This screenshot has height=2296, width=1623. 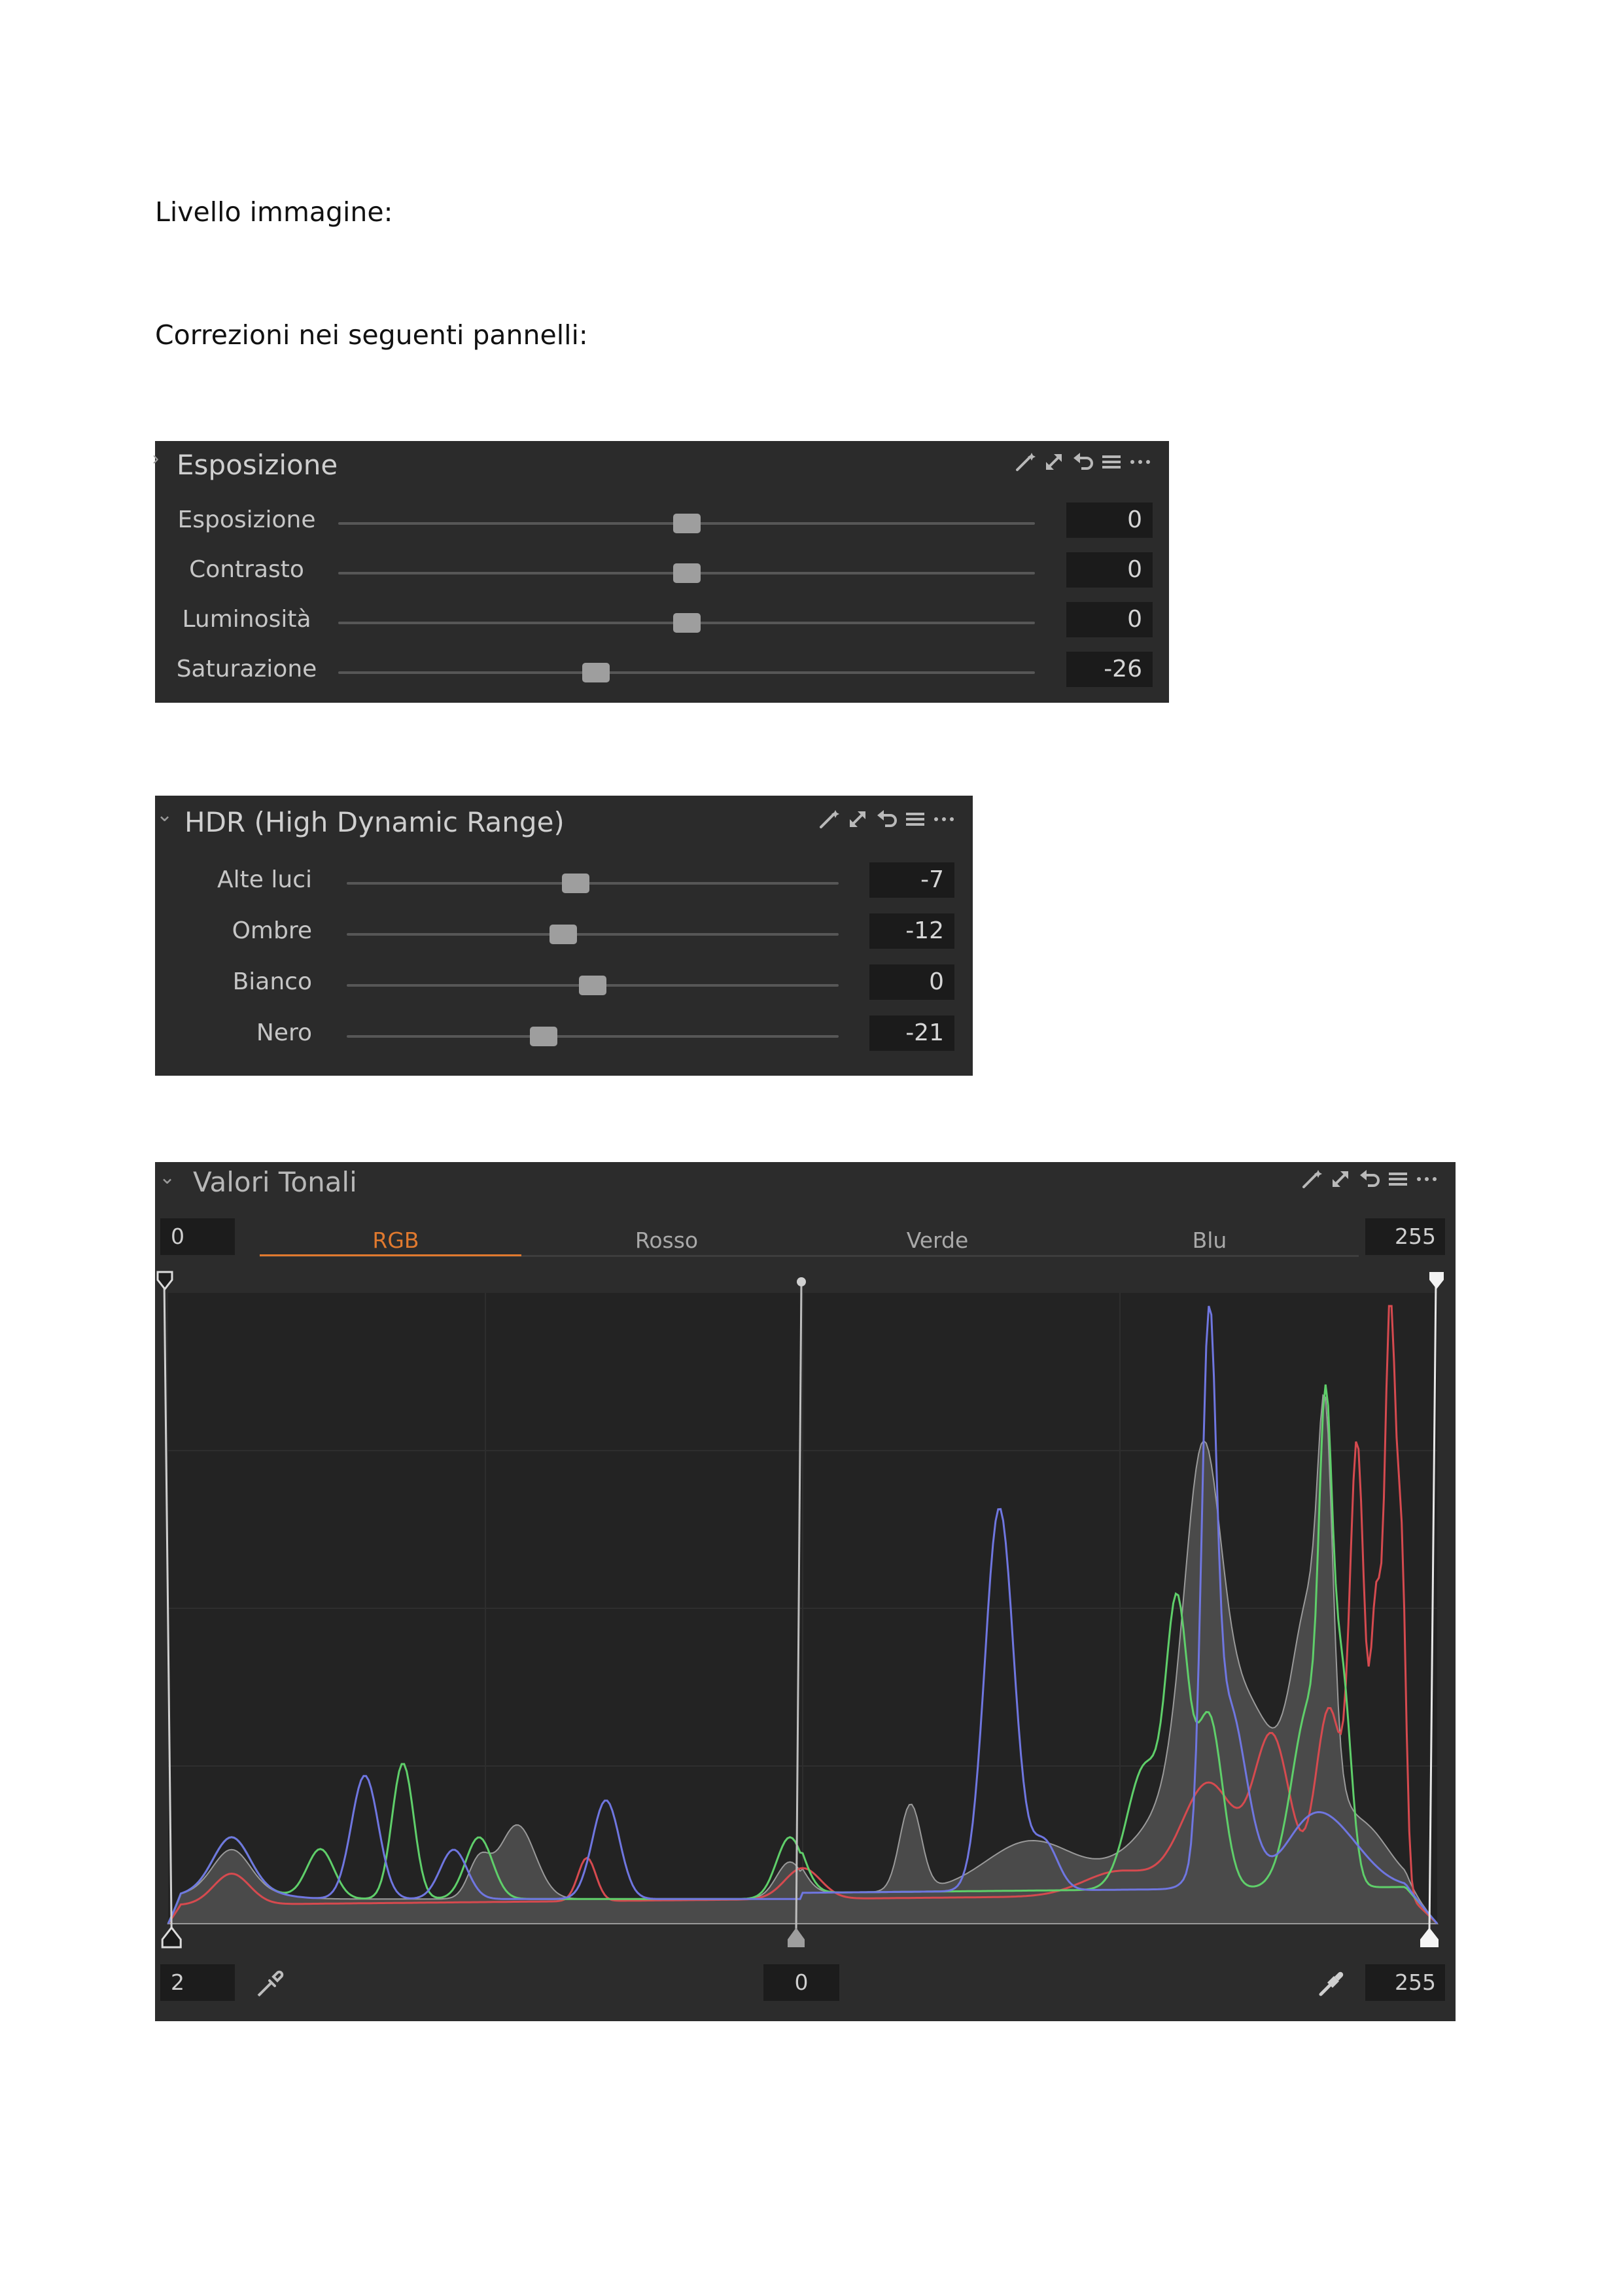 I want to click on slider-value-field: -7, so click(x=912, y=880).